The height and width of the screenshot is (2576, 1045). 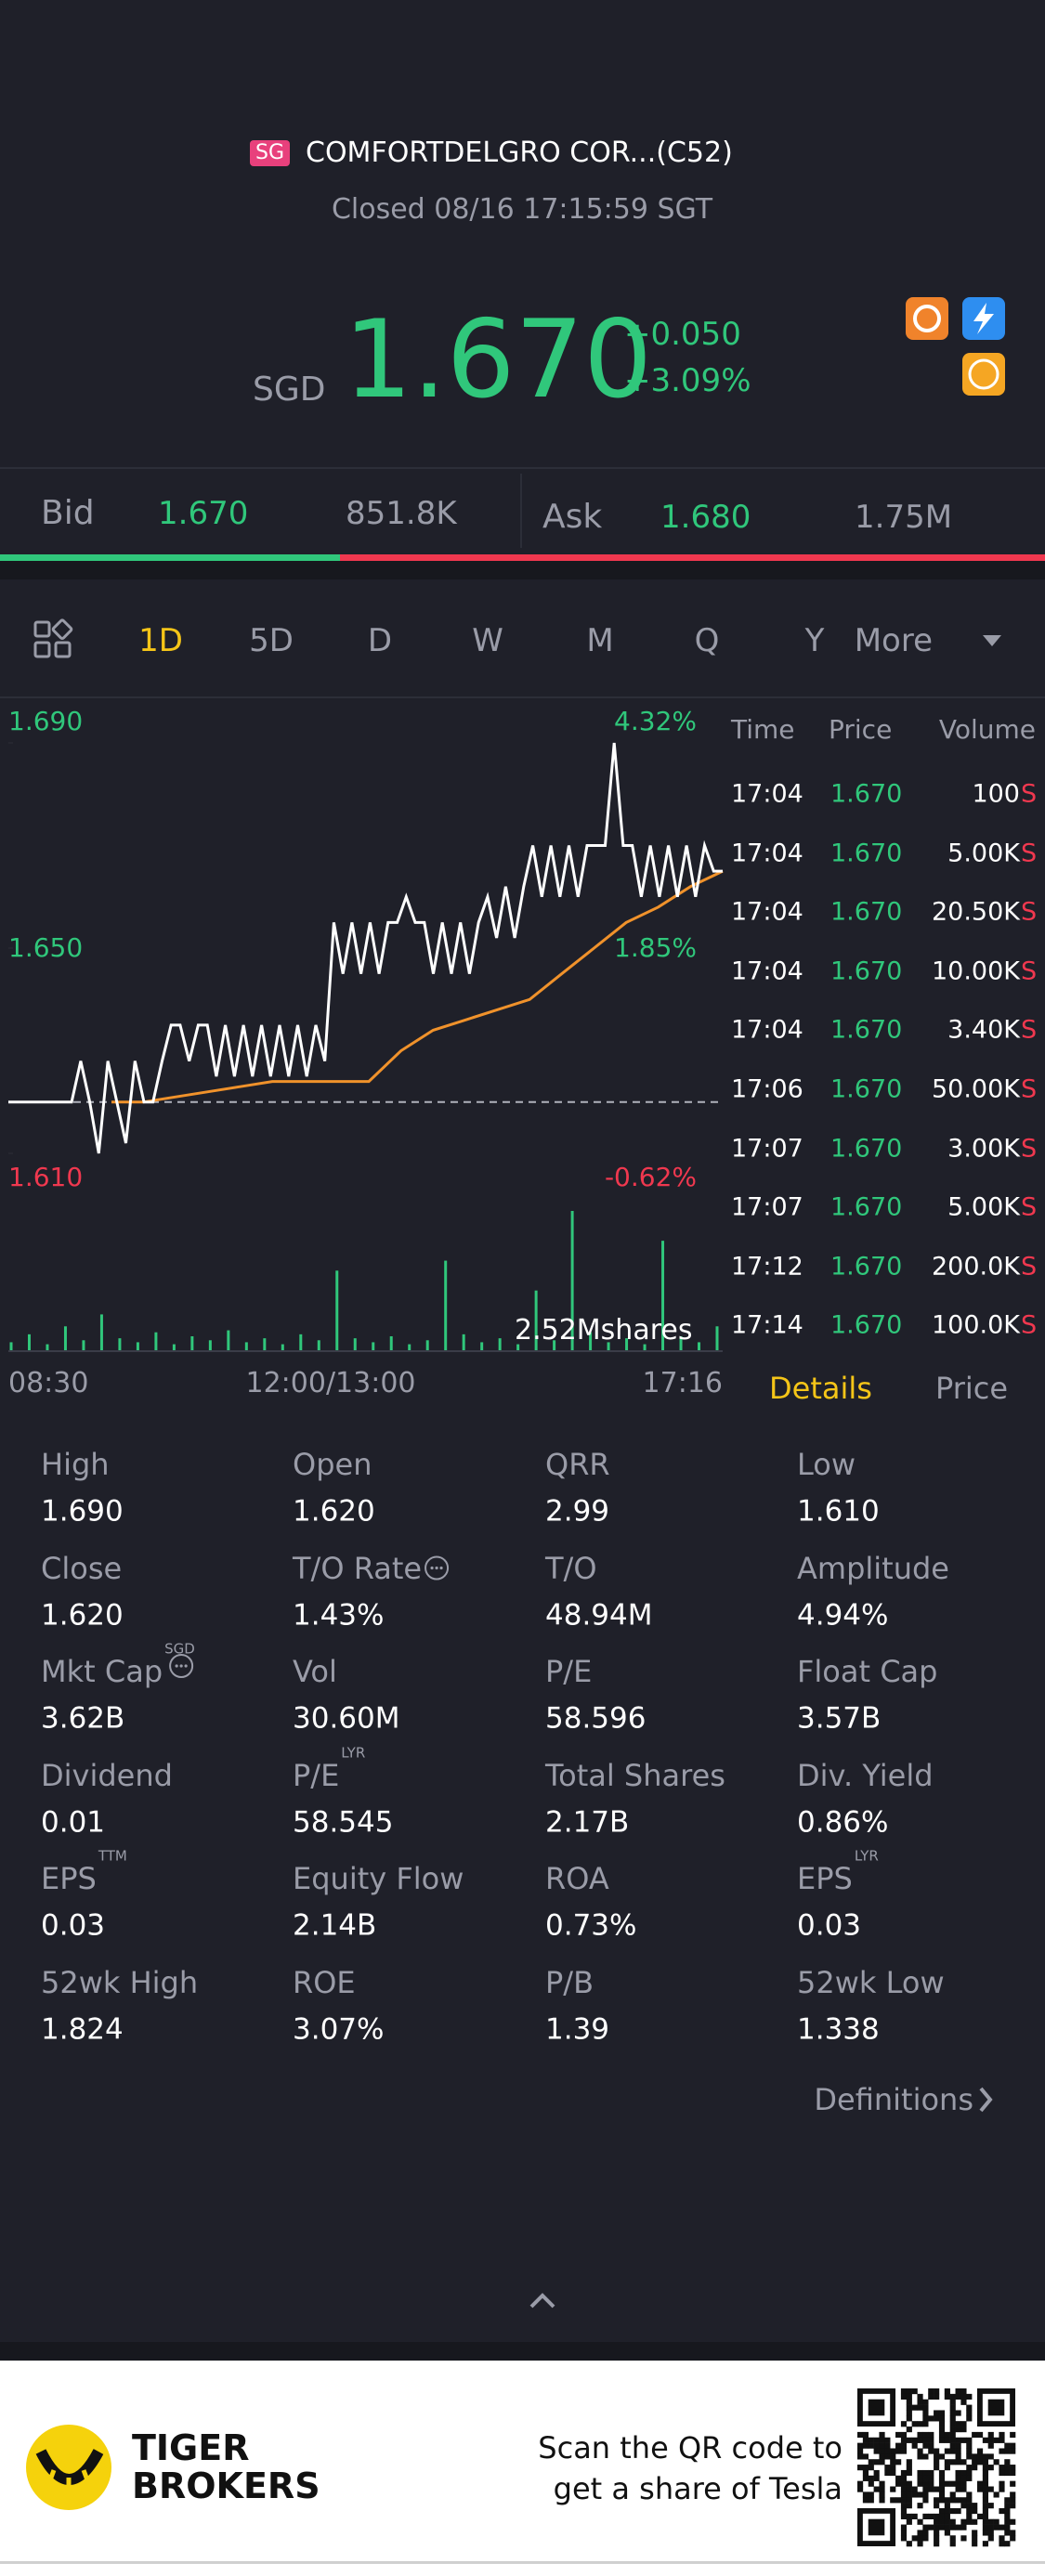 I want to click on trades-header: Price, so click(x=861, y=729).